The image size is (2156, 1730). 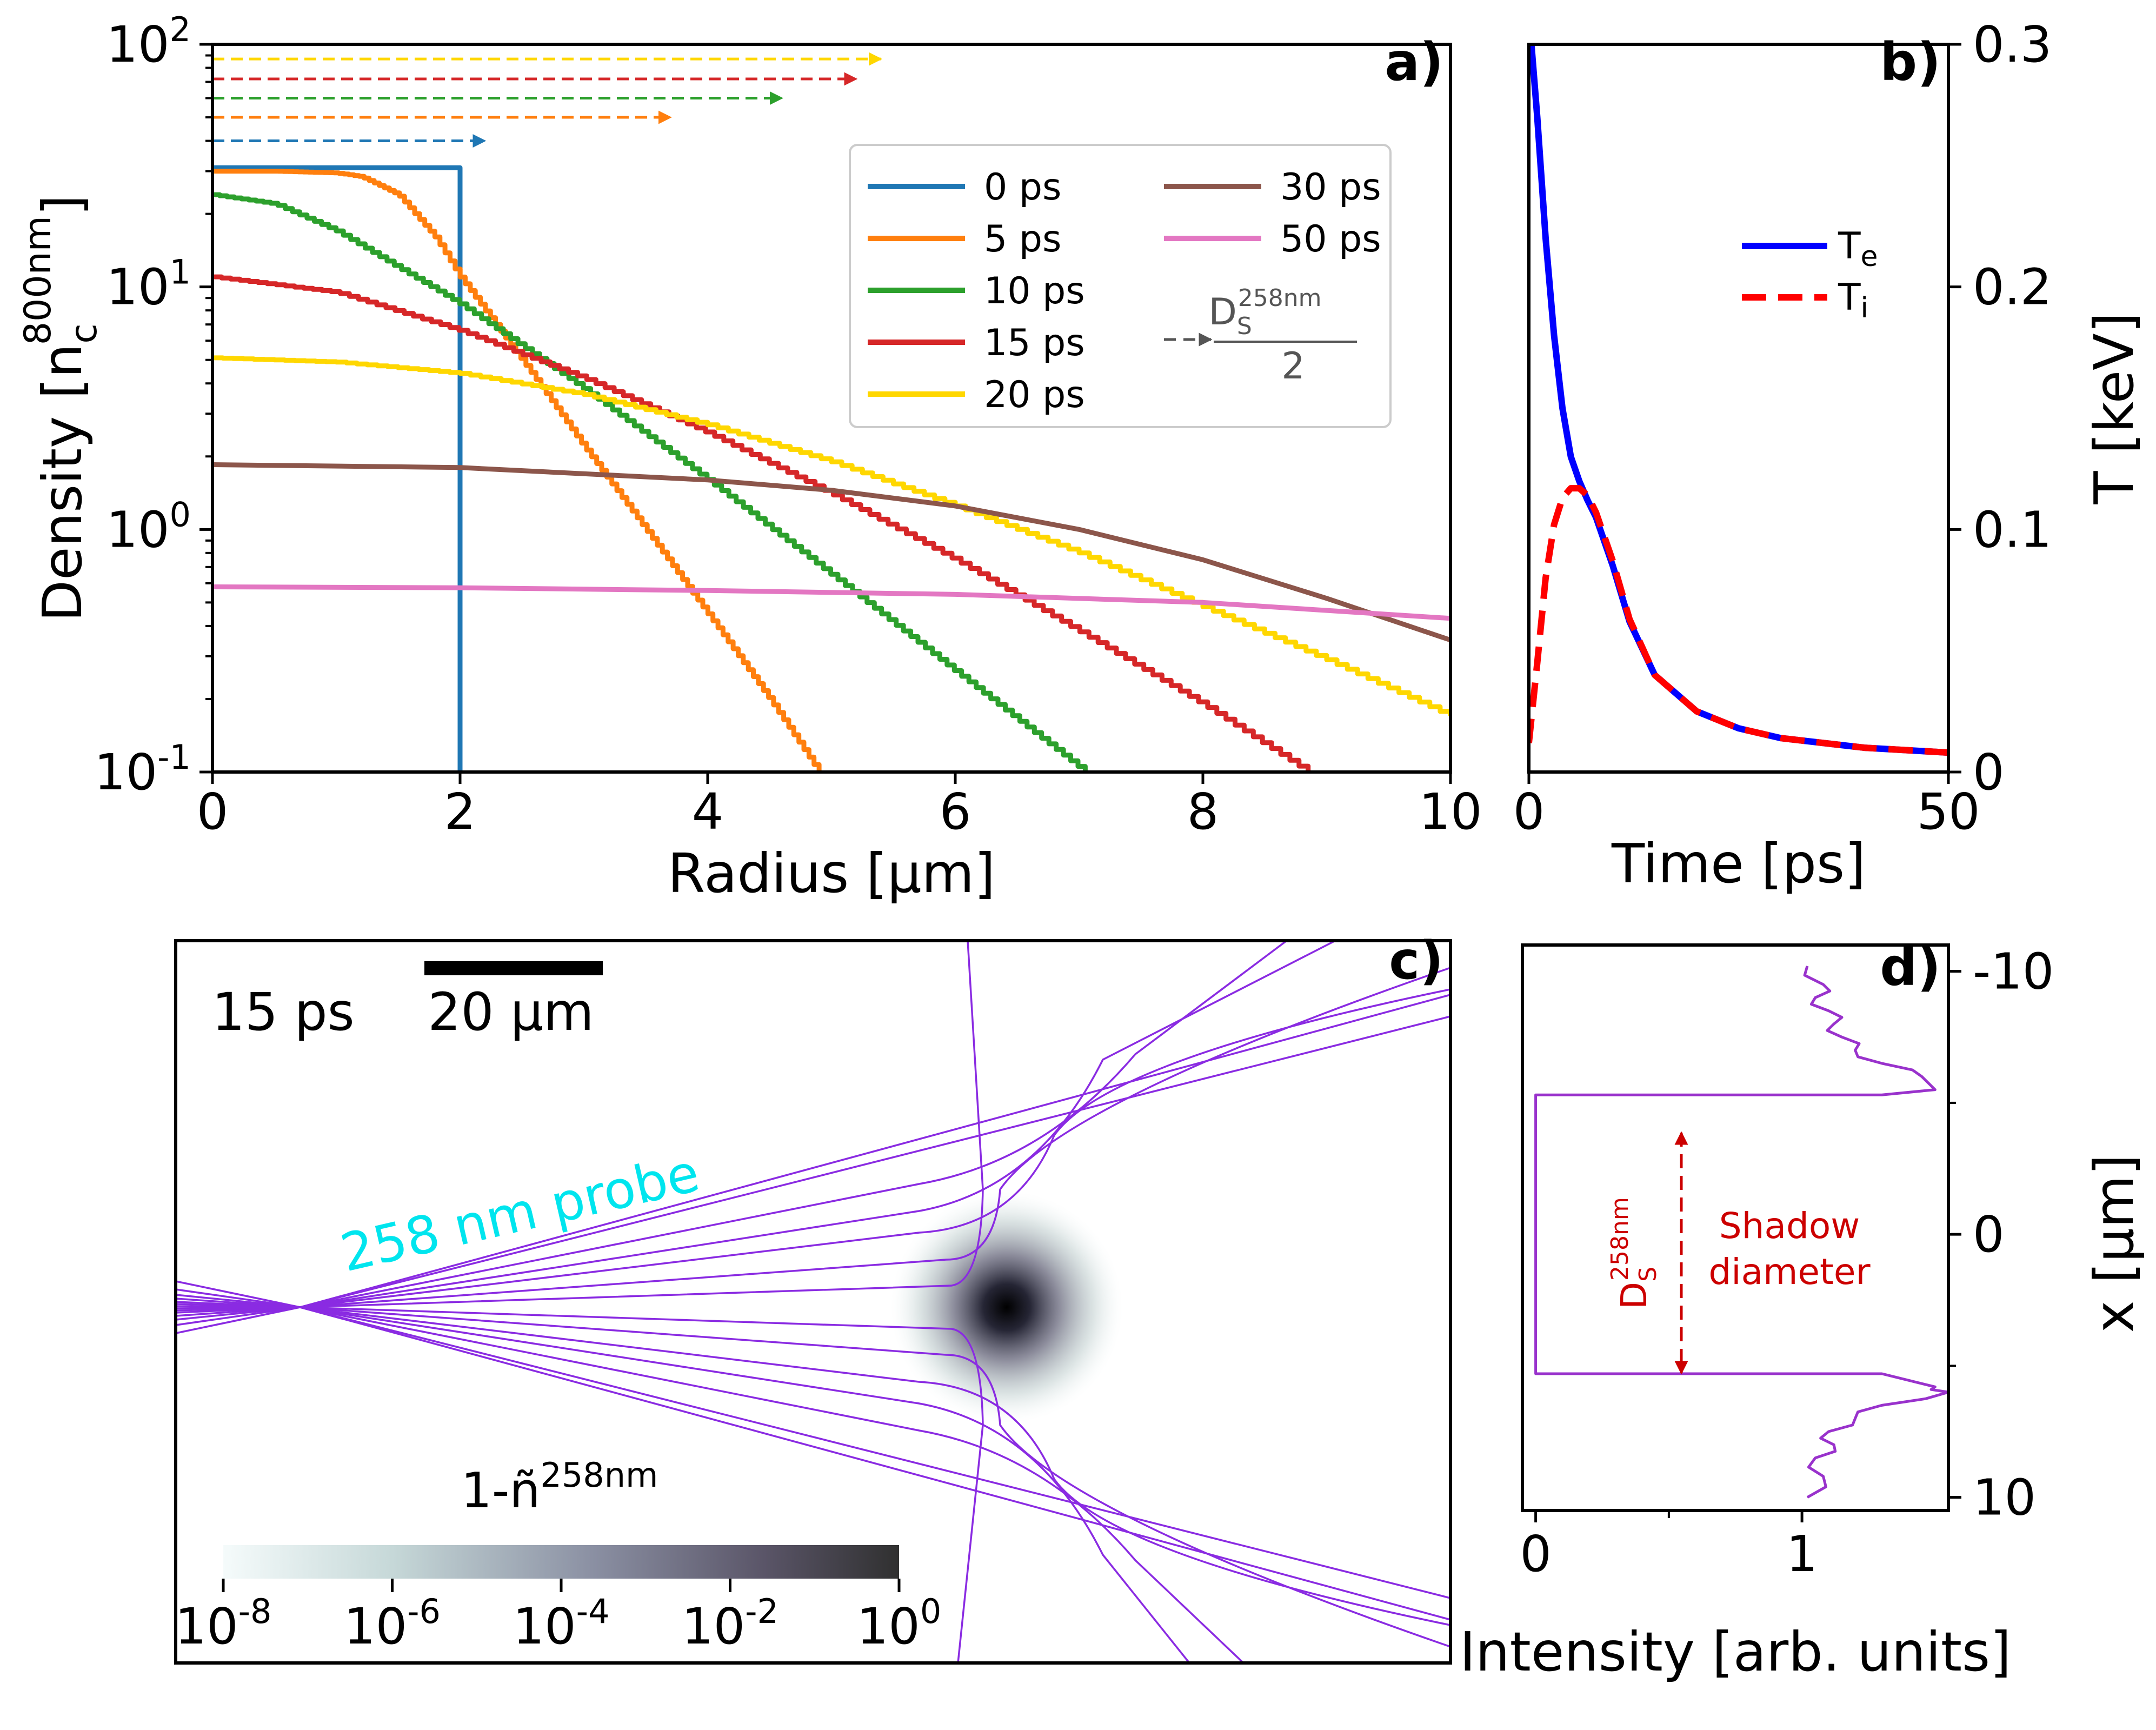 I want to click on scale-bar-label: 20 μm, so click(x=511, y=1012).